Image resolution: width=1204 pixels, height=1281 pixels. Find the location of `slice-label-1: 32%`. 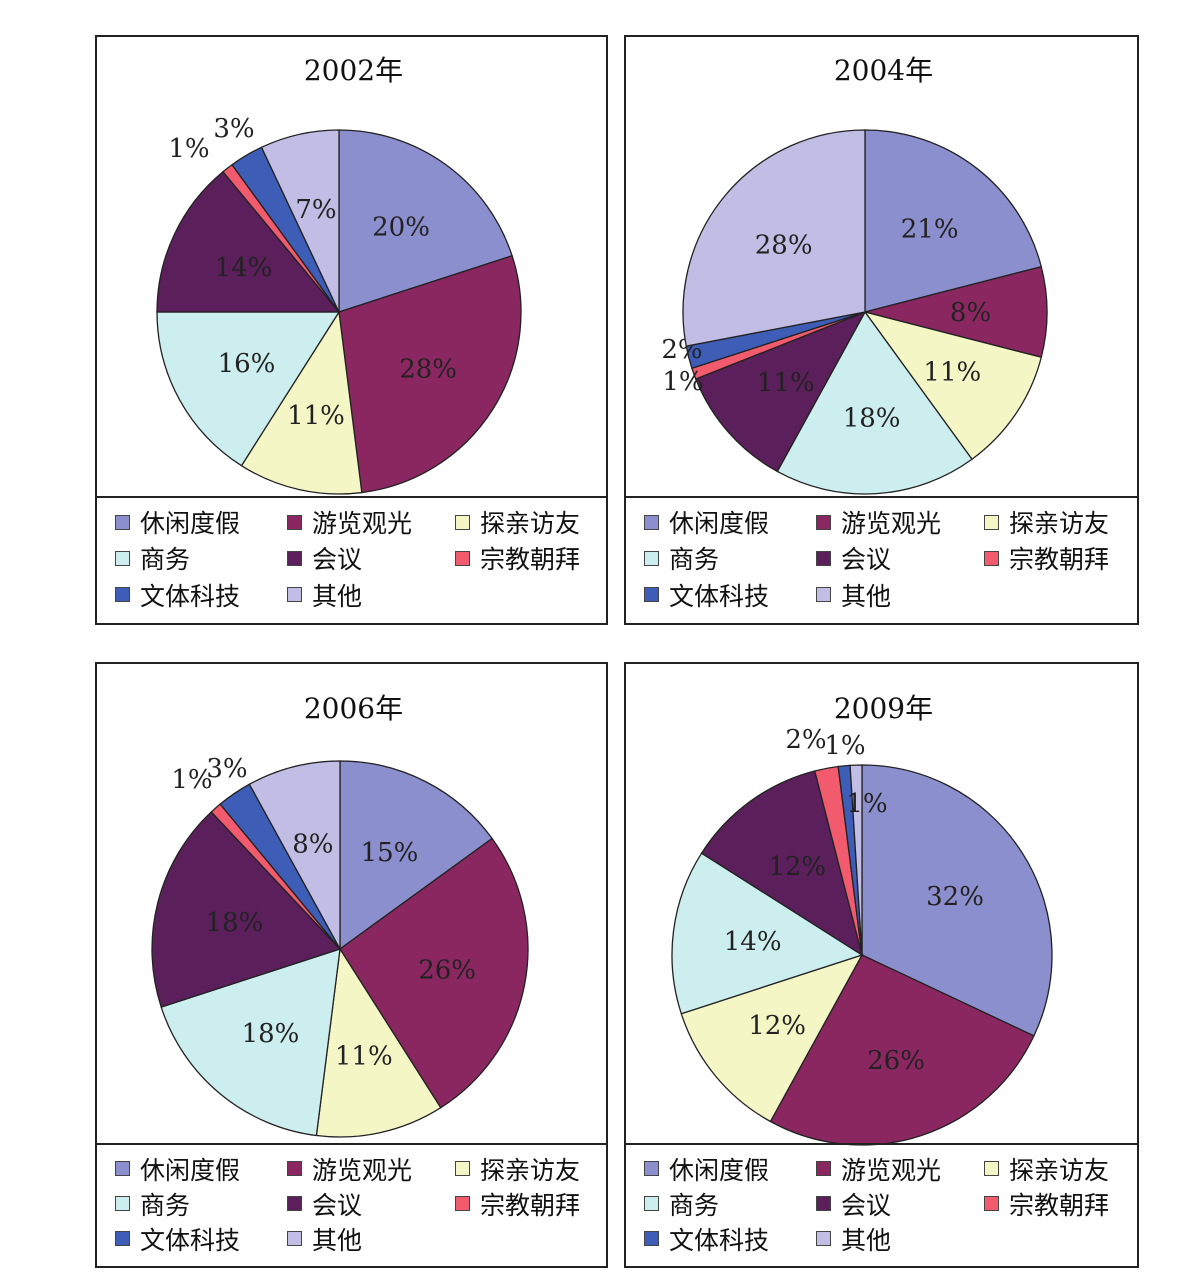

slice-label-1: 32% is located at coordinates (955, 897).